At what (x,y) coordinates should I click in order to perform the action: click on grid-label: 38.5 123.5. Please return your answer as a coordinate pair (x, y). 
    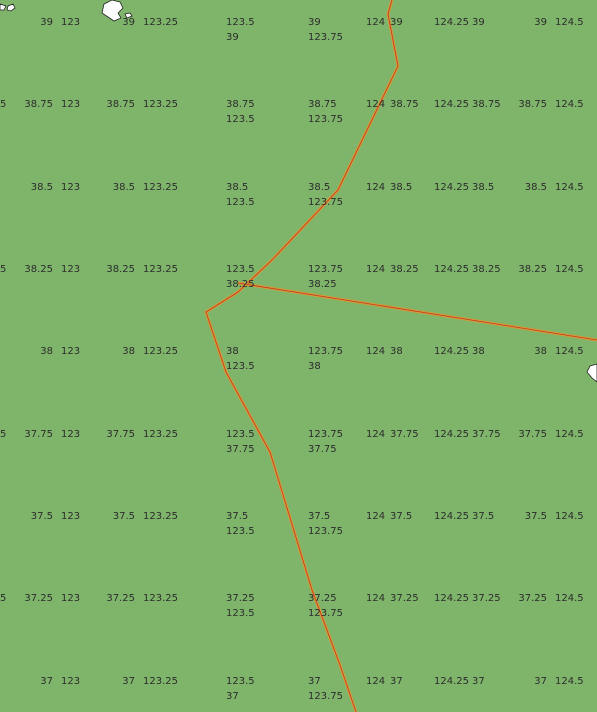
    Looking at the image, I should click on (240, 195).